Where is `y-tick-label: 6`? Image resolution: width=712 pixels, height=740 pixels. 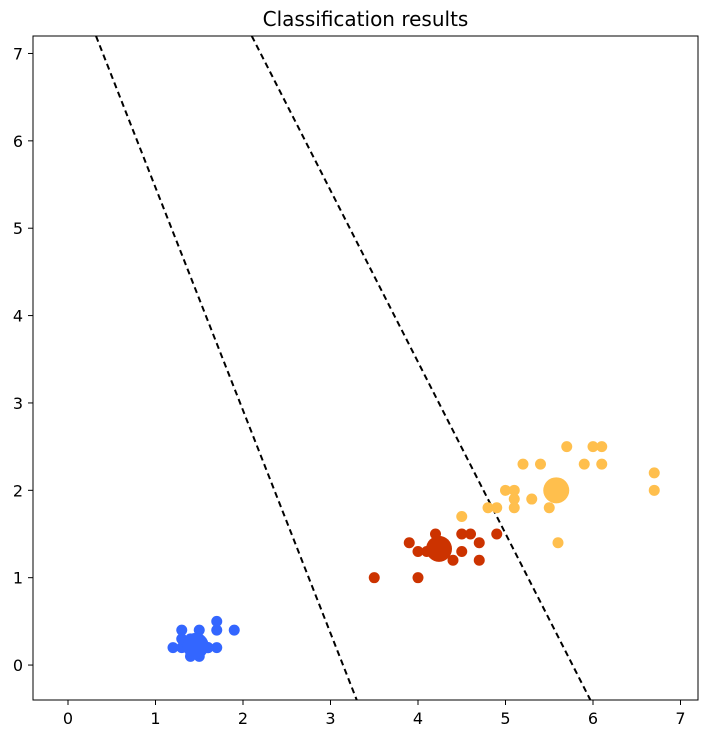 y-tick-label: 6 is located at coordinates (18, 141).